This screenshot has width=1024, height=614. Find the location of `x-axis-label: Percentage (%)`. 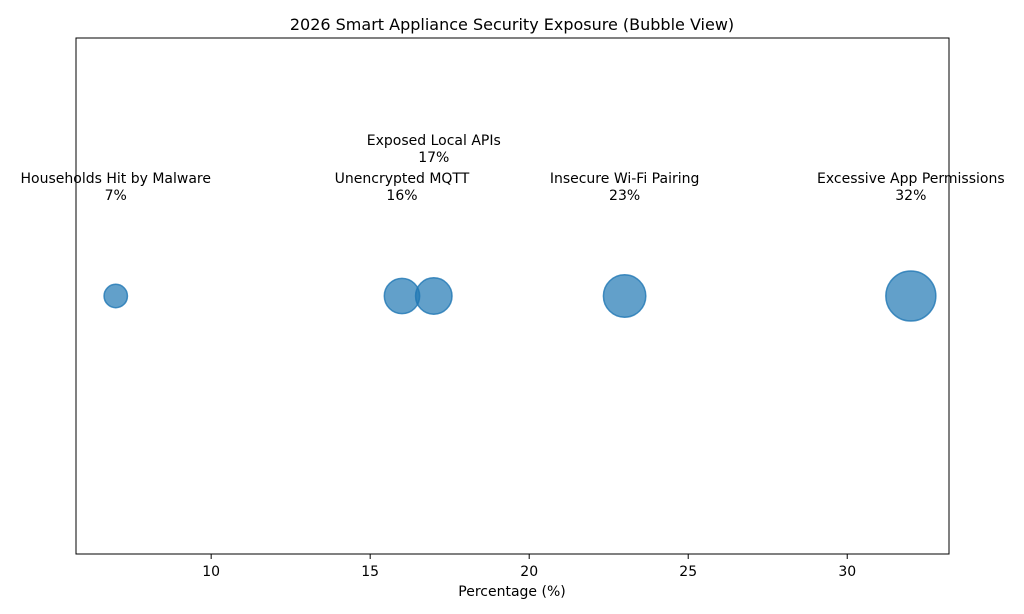

x-axis-label: Percentage (%) is located at coordinates (511, 592).